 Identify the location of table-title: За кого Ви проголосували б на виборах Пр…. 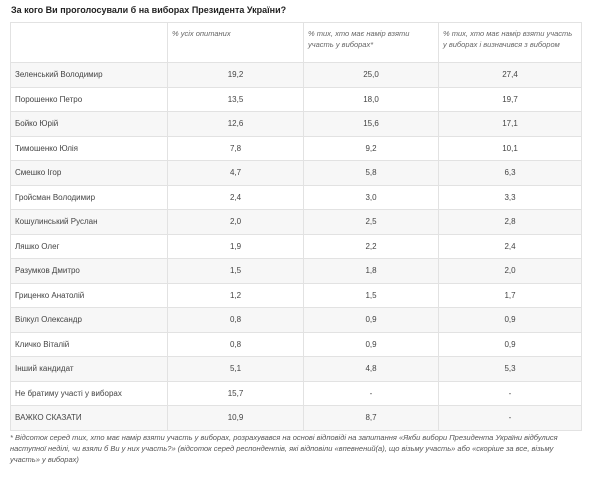
(149, 10).